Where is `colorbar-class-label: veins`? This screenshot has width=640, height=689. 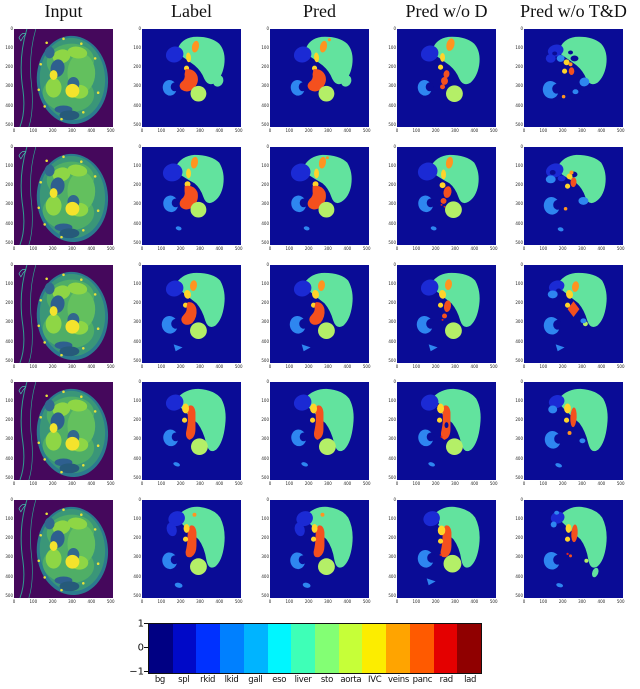
colorbar-class-label: veins is located at coordinates (398, 680).